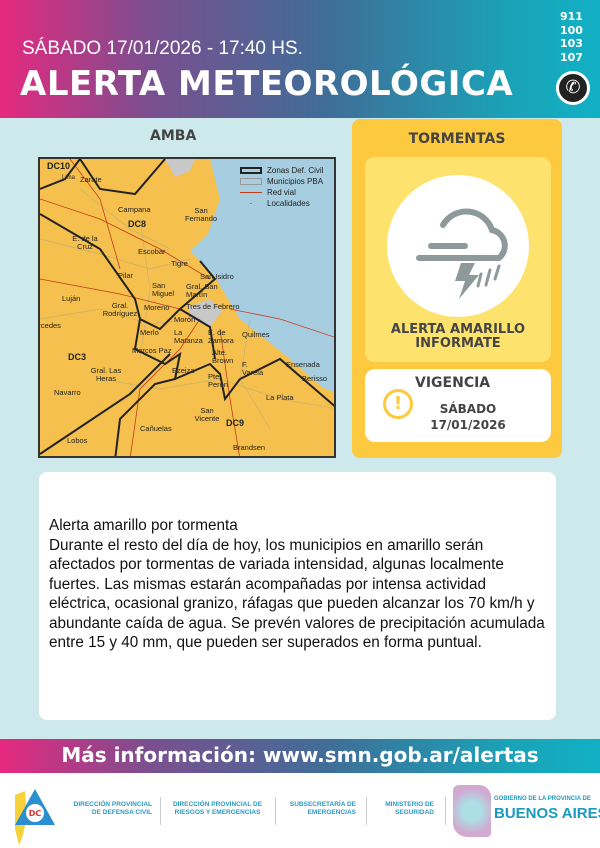 The height and width of the screenshot is (848, 600). What do you see at coordinates (137, 224) in the screenshot?
I see `zone-label: DC8` at bounding box center [137, 224].